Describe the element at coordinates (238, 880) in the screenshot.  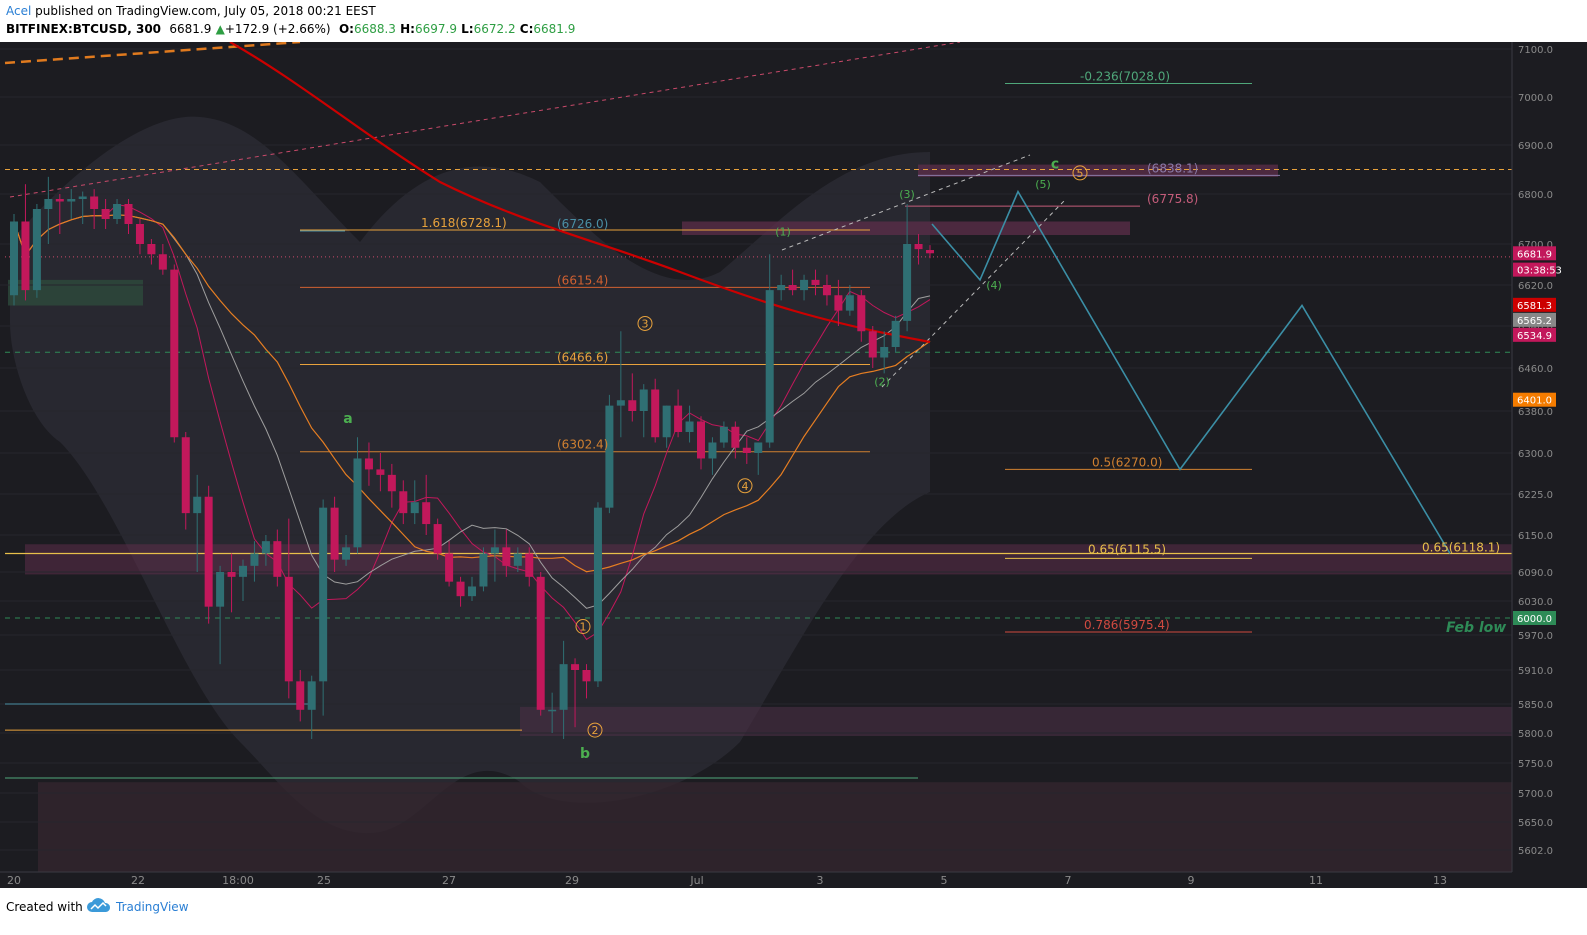
I see `time-tick-label: 18:00` at that location.